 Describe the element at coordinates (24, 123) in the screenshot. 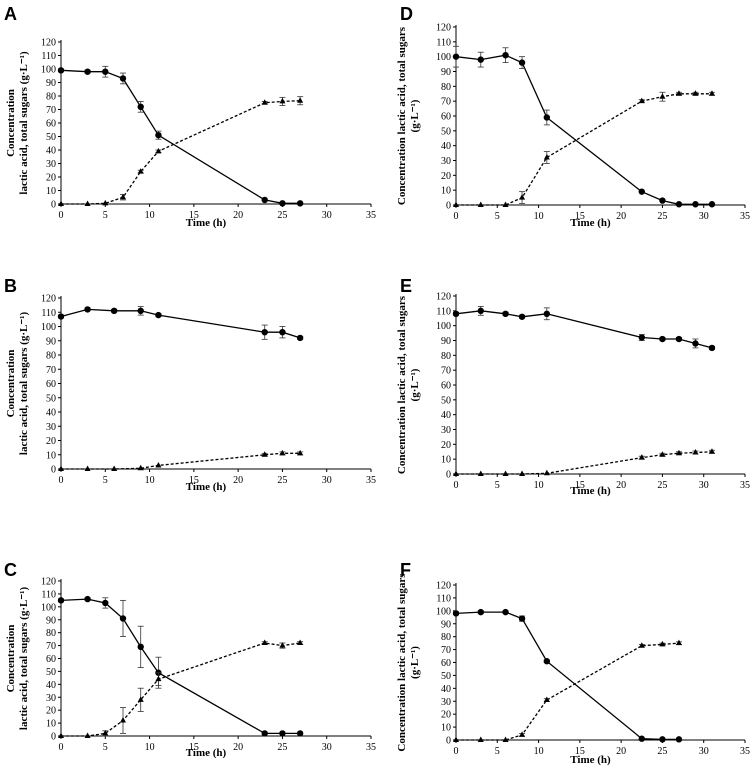

I see `y-axis-label: lactic acid, total sugars (g·L⁻¹)` at that location.